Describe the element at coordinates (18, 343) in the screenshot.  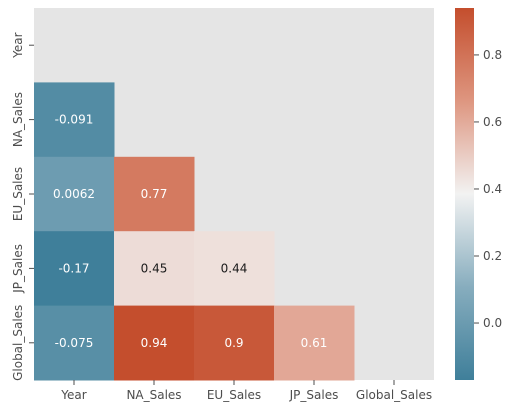
I see `y-tick-label: Global_Sales` at that location.